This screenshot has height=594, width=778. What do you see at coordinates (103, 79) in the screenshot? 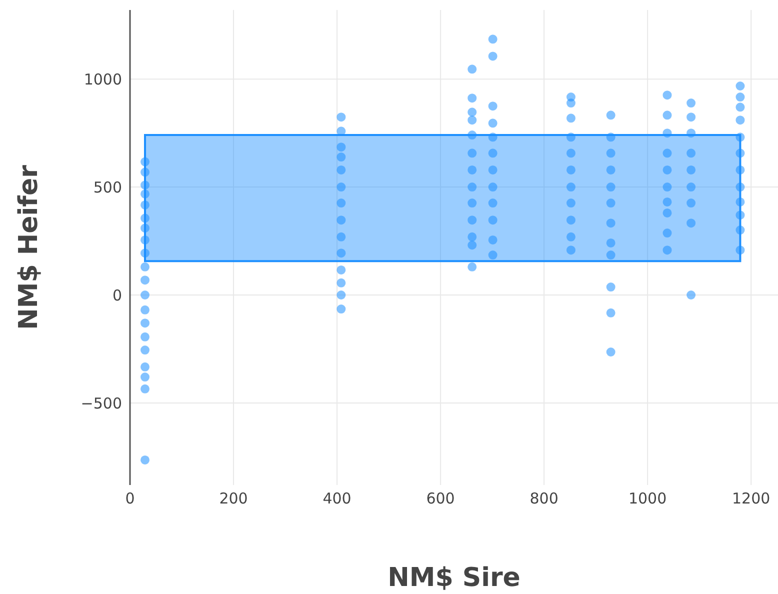
I see `y-tick-label: 1000` at bounding box center [103, 79].